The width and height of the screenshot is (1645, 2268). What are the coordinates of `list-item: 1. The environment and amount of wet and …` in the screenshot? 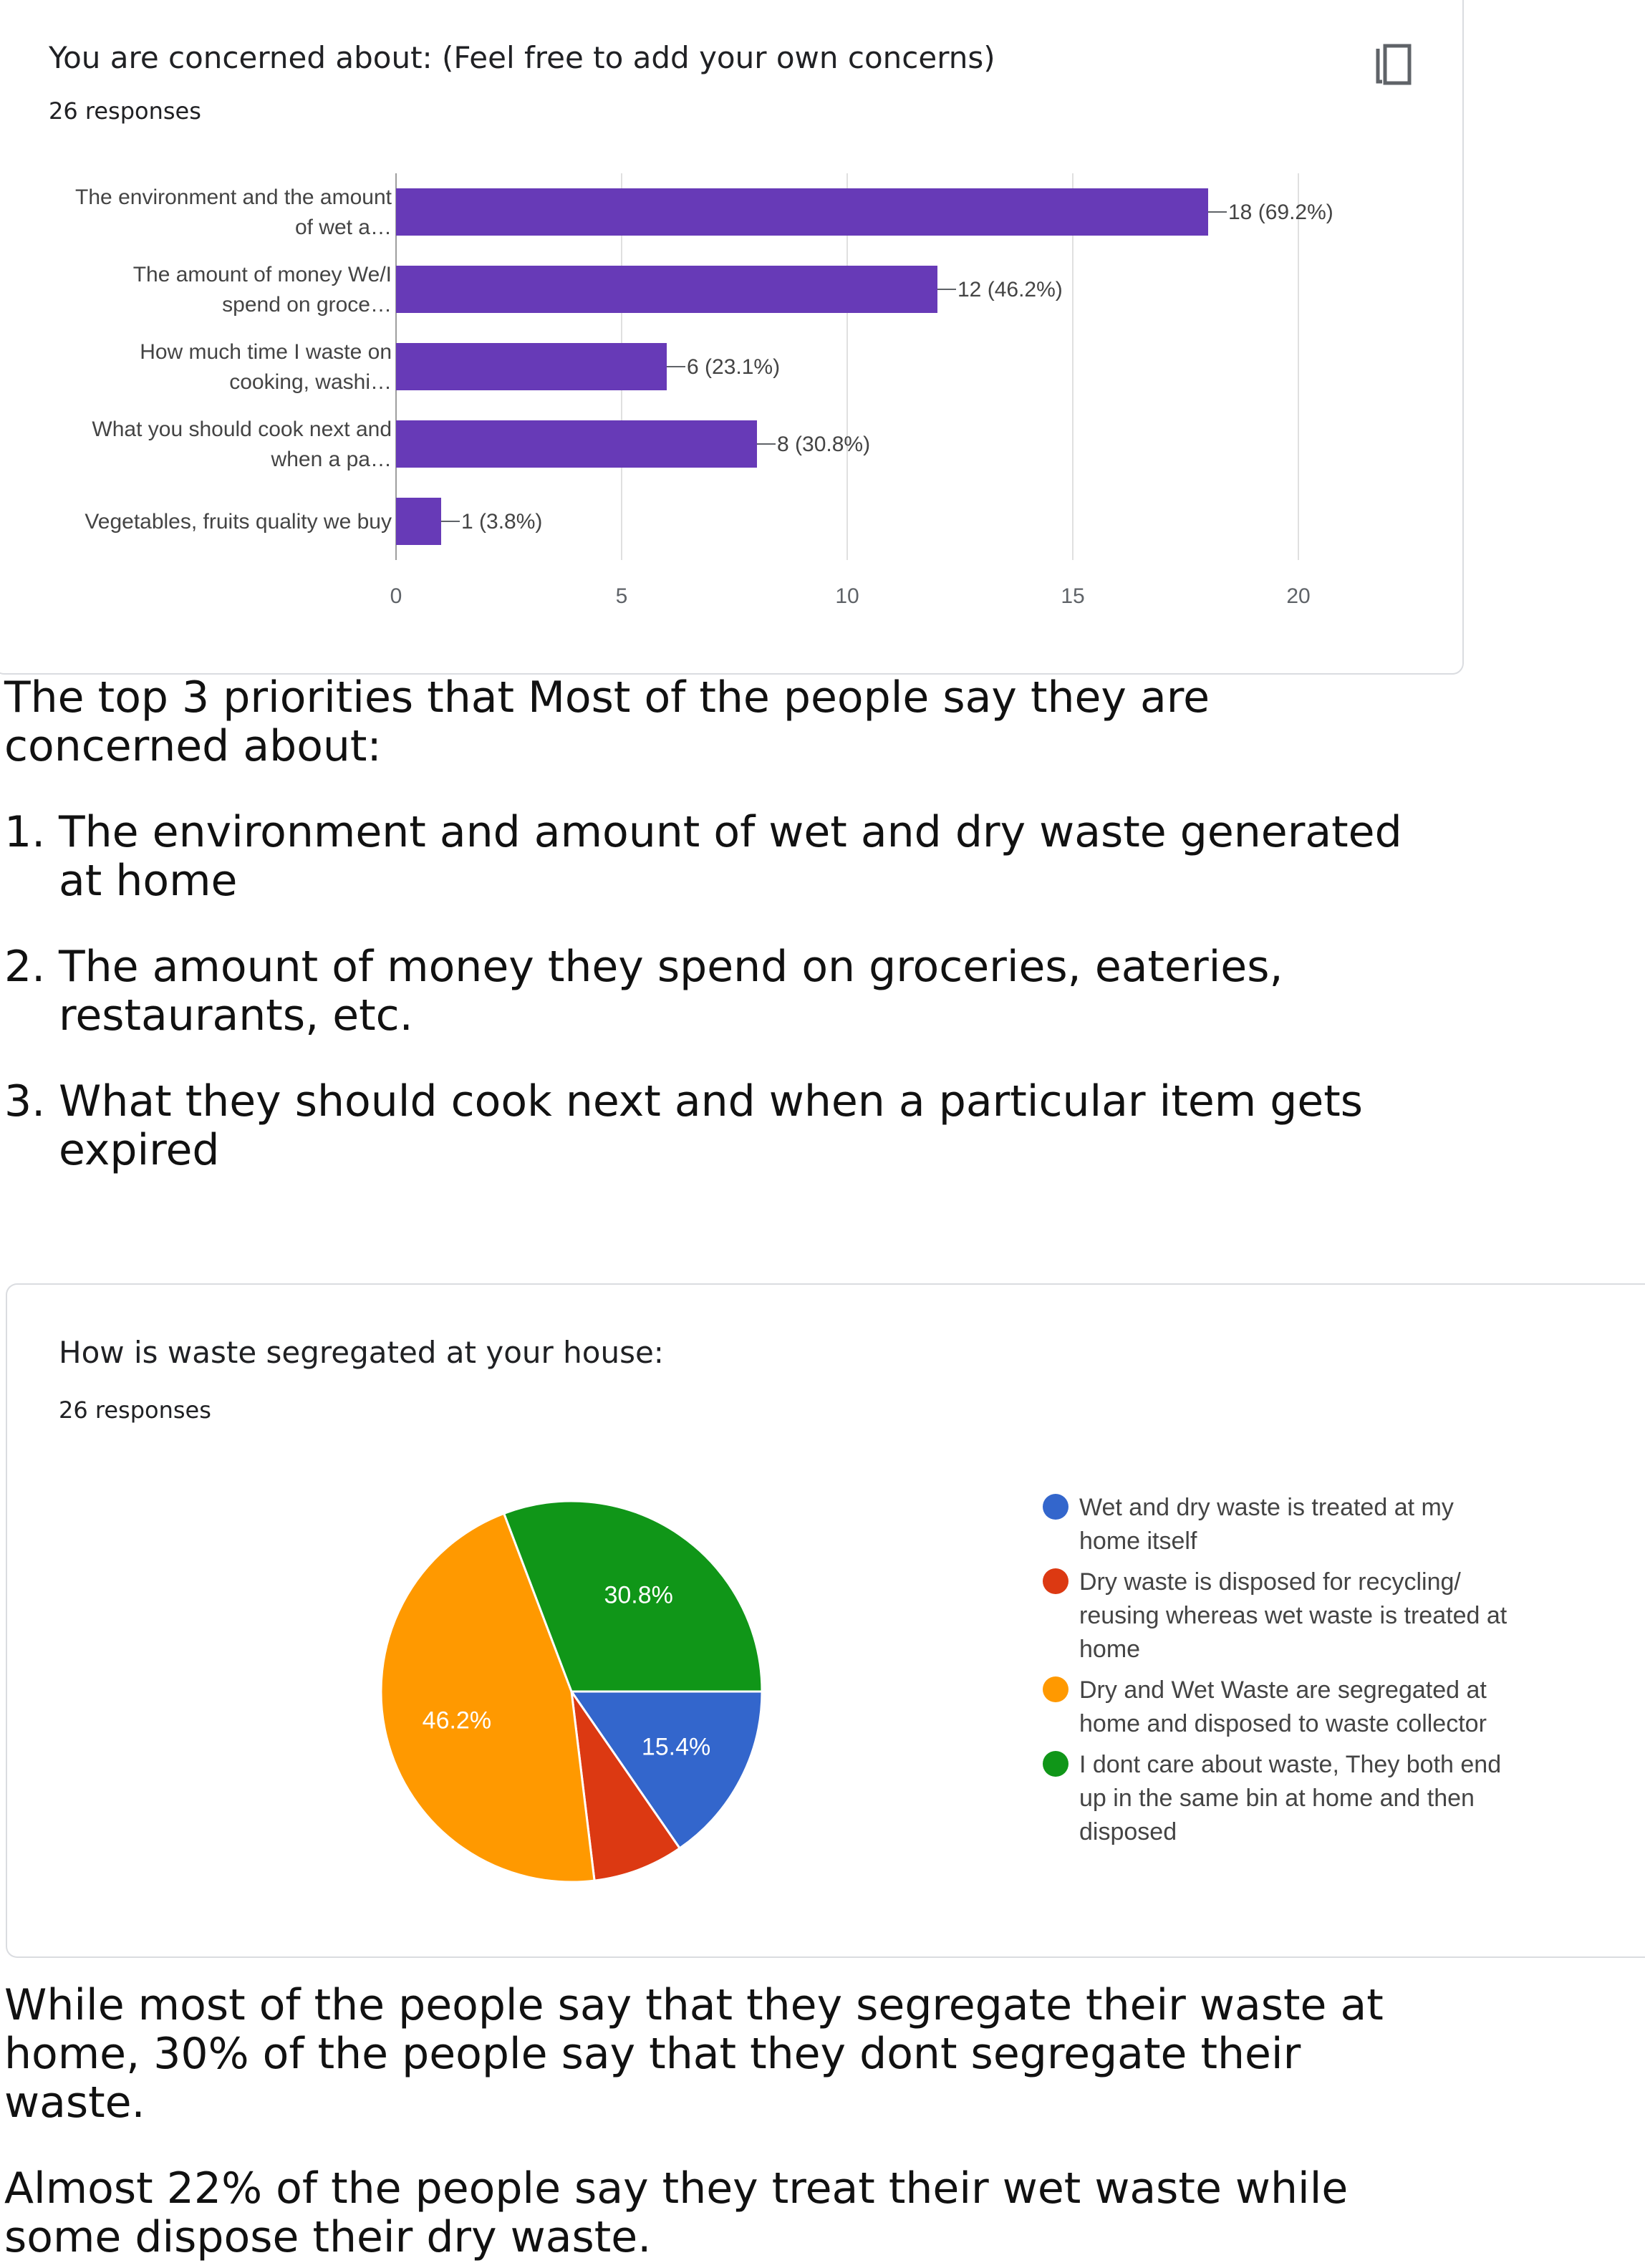 It's located at (703, 856).